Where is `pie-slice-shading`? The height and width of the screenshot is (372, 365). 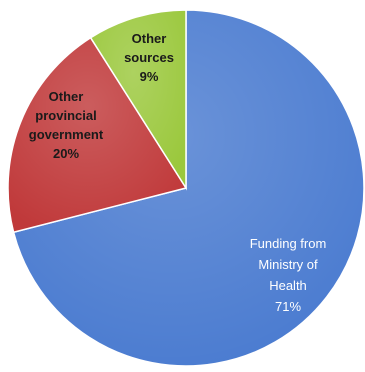
pie-slice-shading is located at coordinates (138, 99).